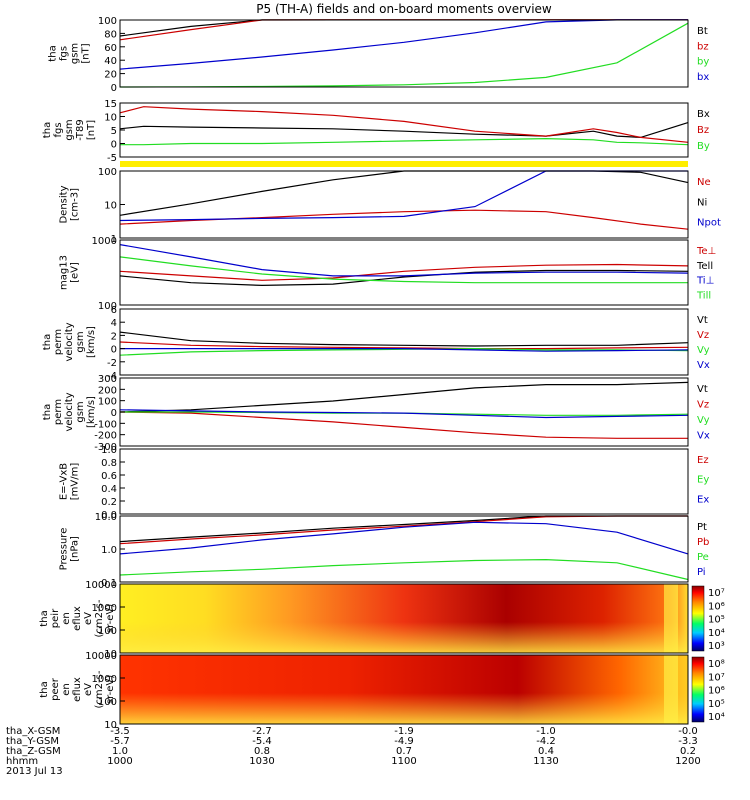  What do you see at coordinates (66, 618) in the screenshot?
I see `y-label-line: en` at bounding box center [66, 618].